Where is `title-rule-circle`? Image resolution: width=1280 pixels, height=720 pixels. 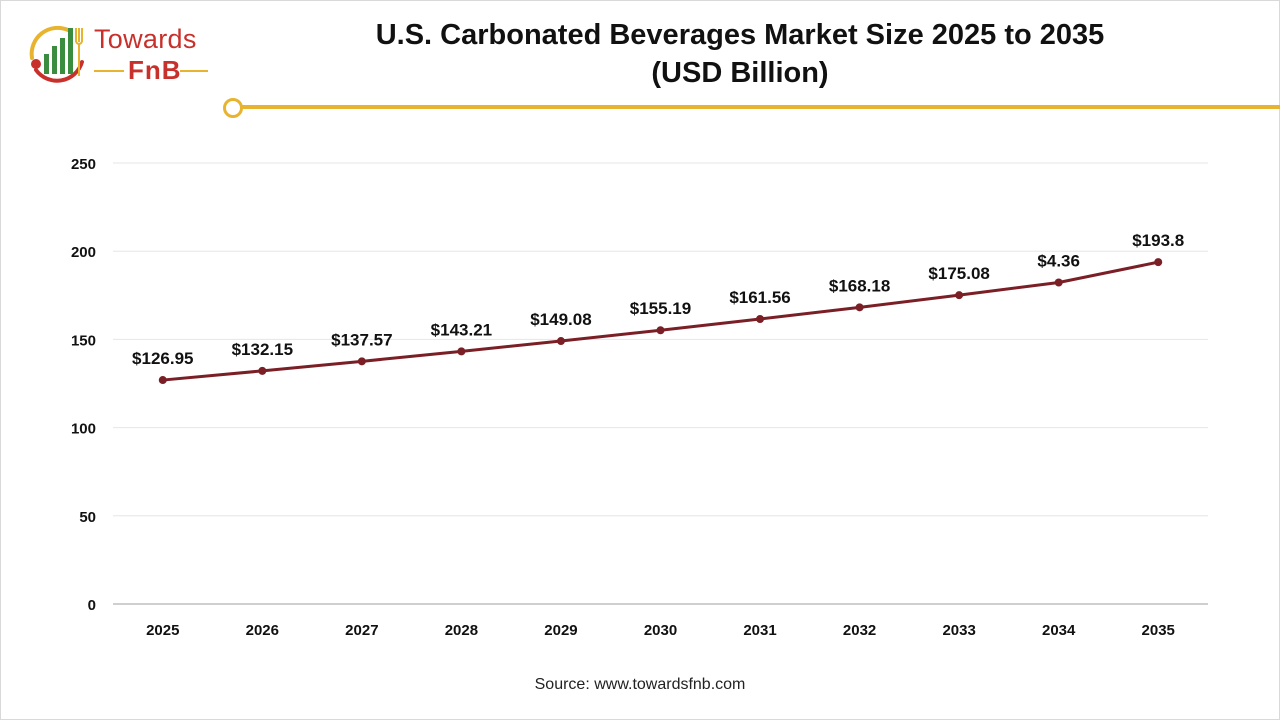
title-rule-circle is located at coordinates (233, 108).